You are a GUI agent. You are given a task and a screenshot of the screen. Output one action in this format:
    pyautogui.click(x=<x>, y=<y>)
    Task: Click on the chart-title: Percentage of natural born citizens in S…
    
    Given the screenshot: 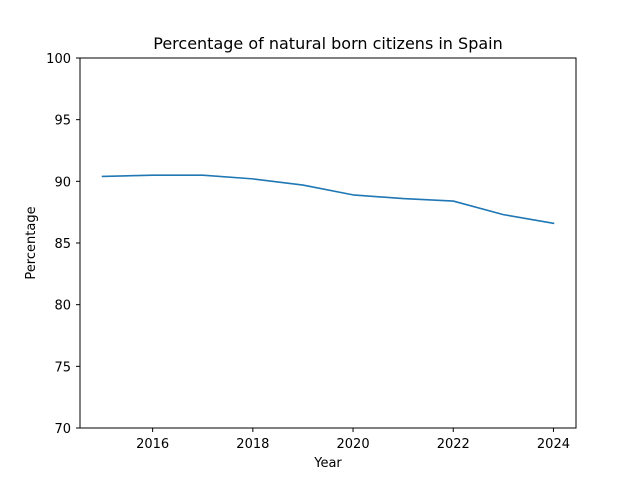 What is the action you would take?
    pyautogui.click(x=327, y=43)
    